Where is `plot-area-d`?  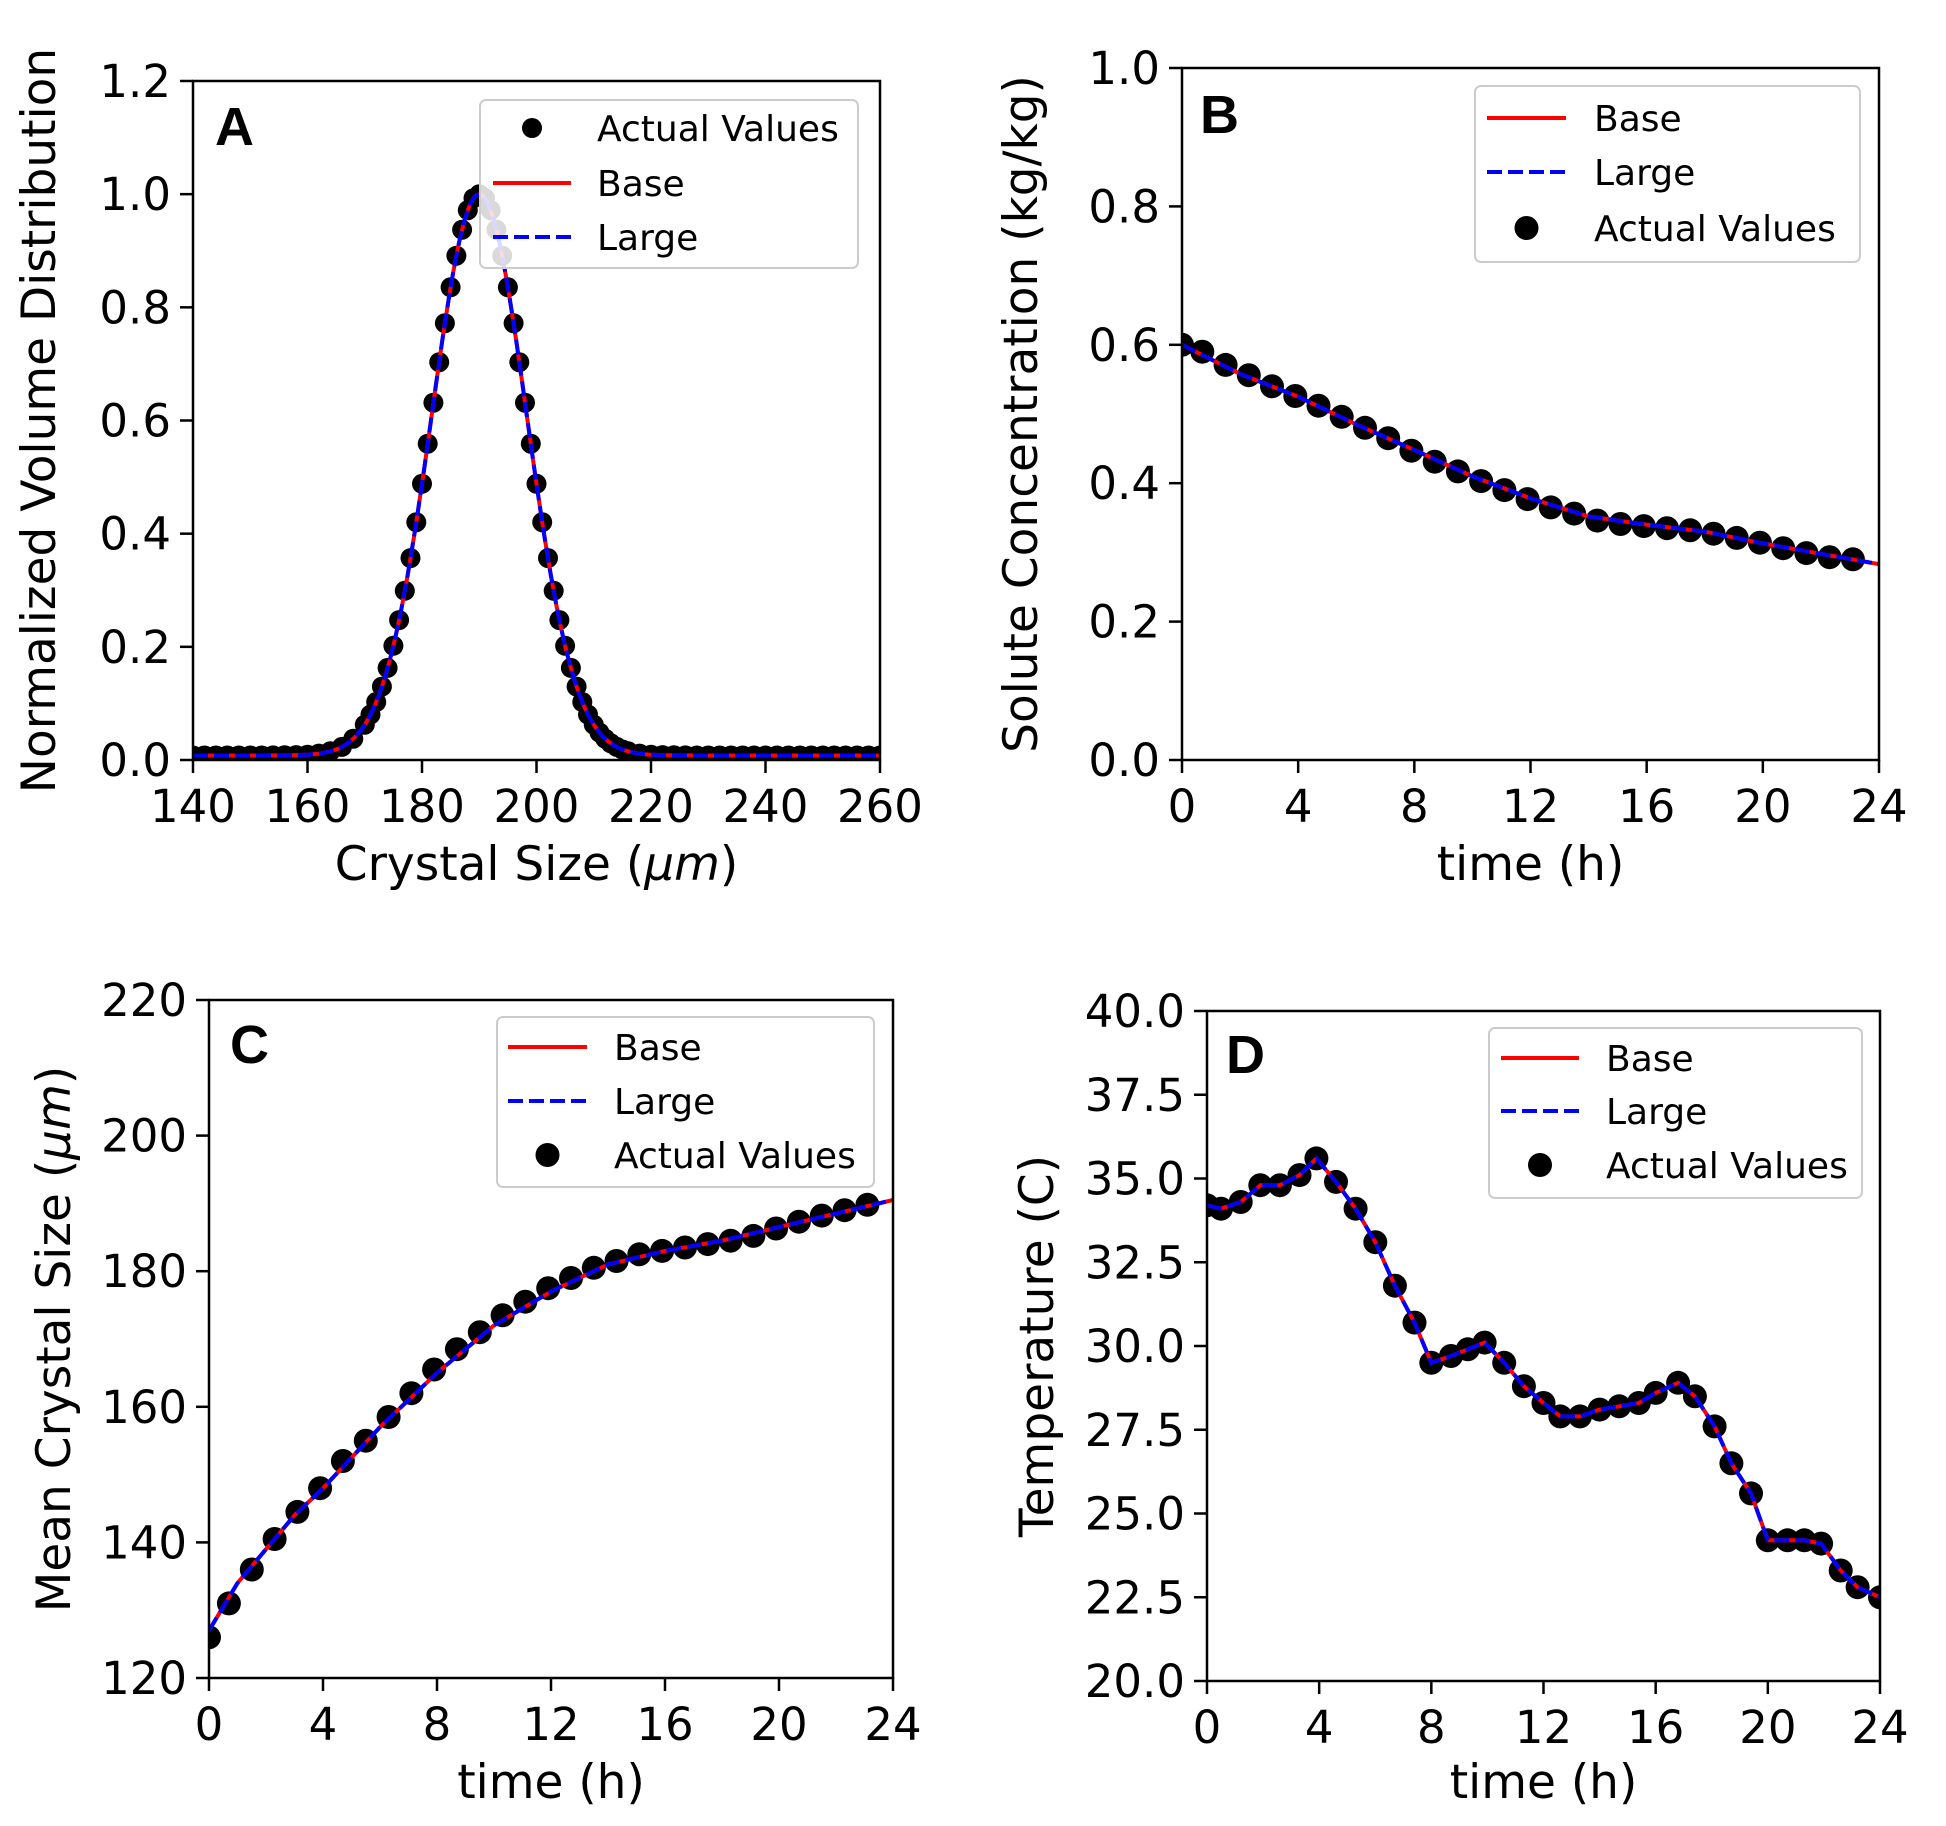
plot-area-d is located at coordinates (1543, 1378).